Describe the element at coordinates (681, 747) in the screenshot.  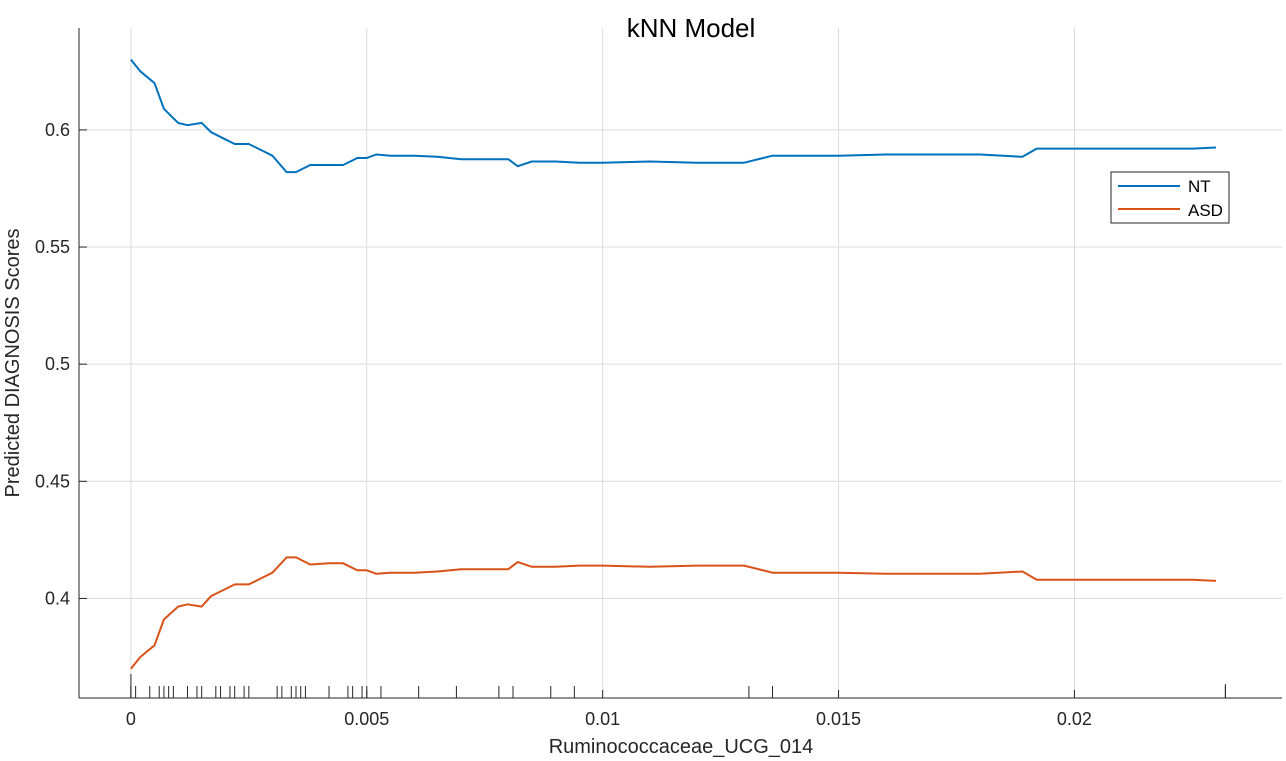
I see `x-axis-label: Ruminococcaceae_UCG_014` at that location.